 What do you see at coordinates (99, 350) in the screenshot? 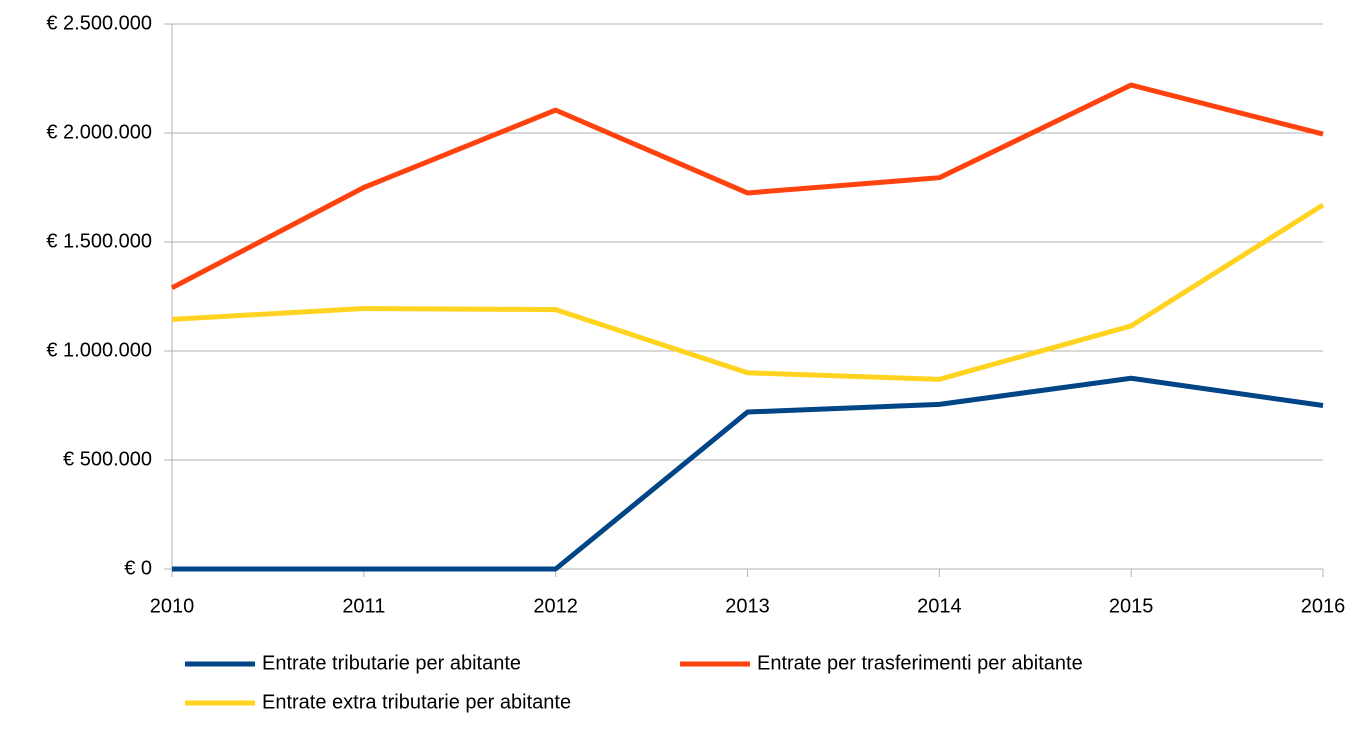
I see `y-tick-label: € 1.000.000` at bounding box center [99, 350].